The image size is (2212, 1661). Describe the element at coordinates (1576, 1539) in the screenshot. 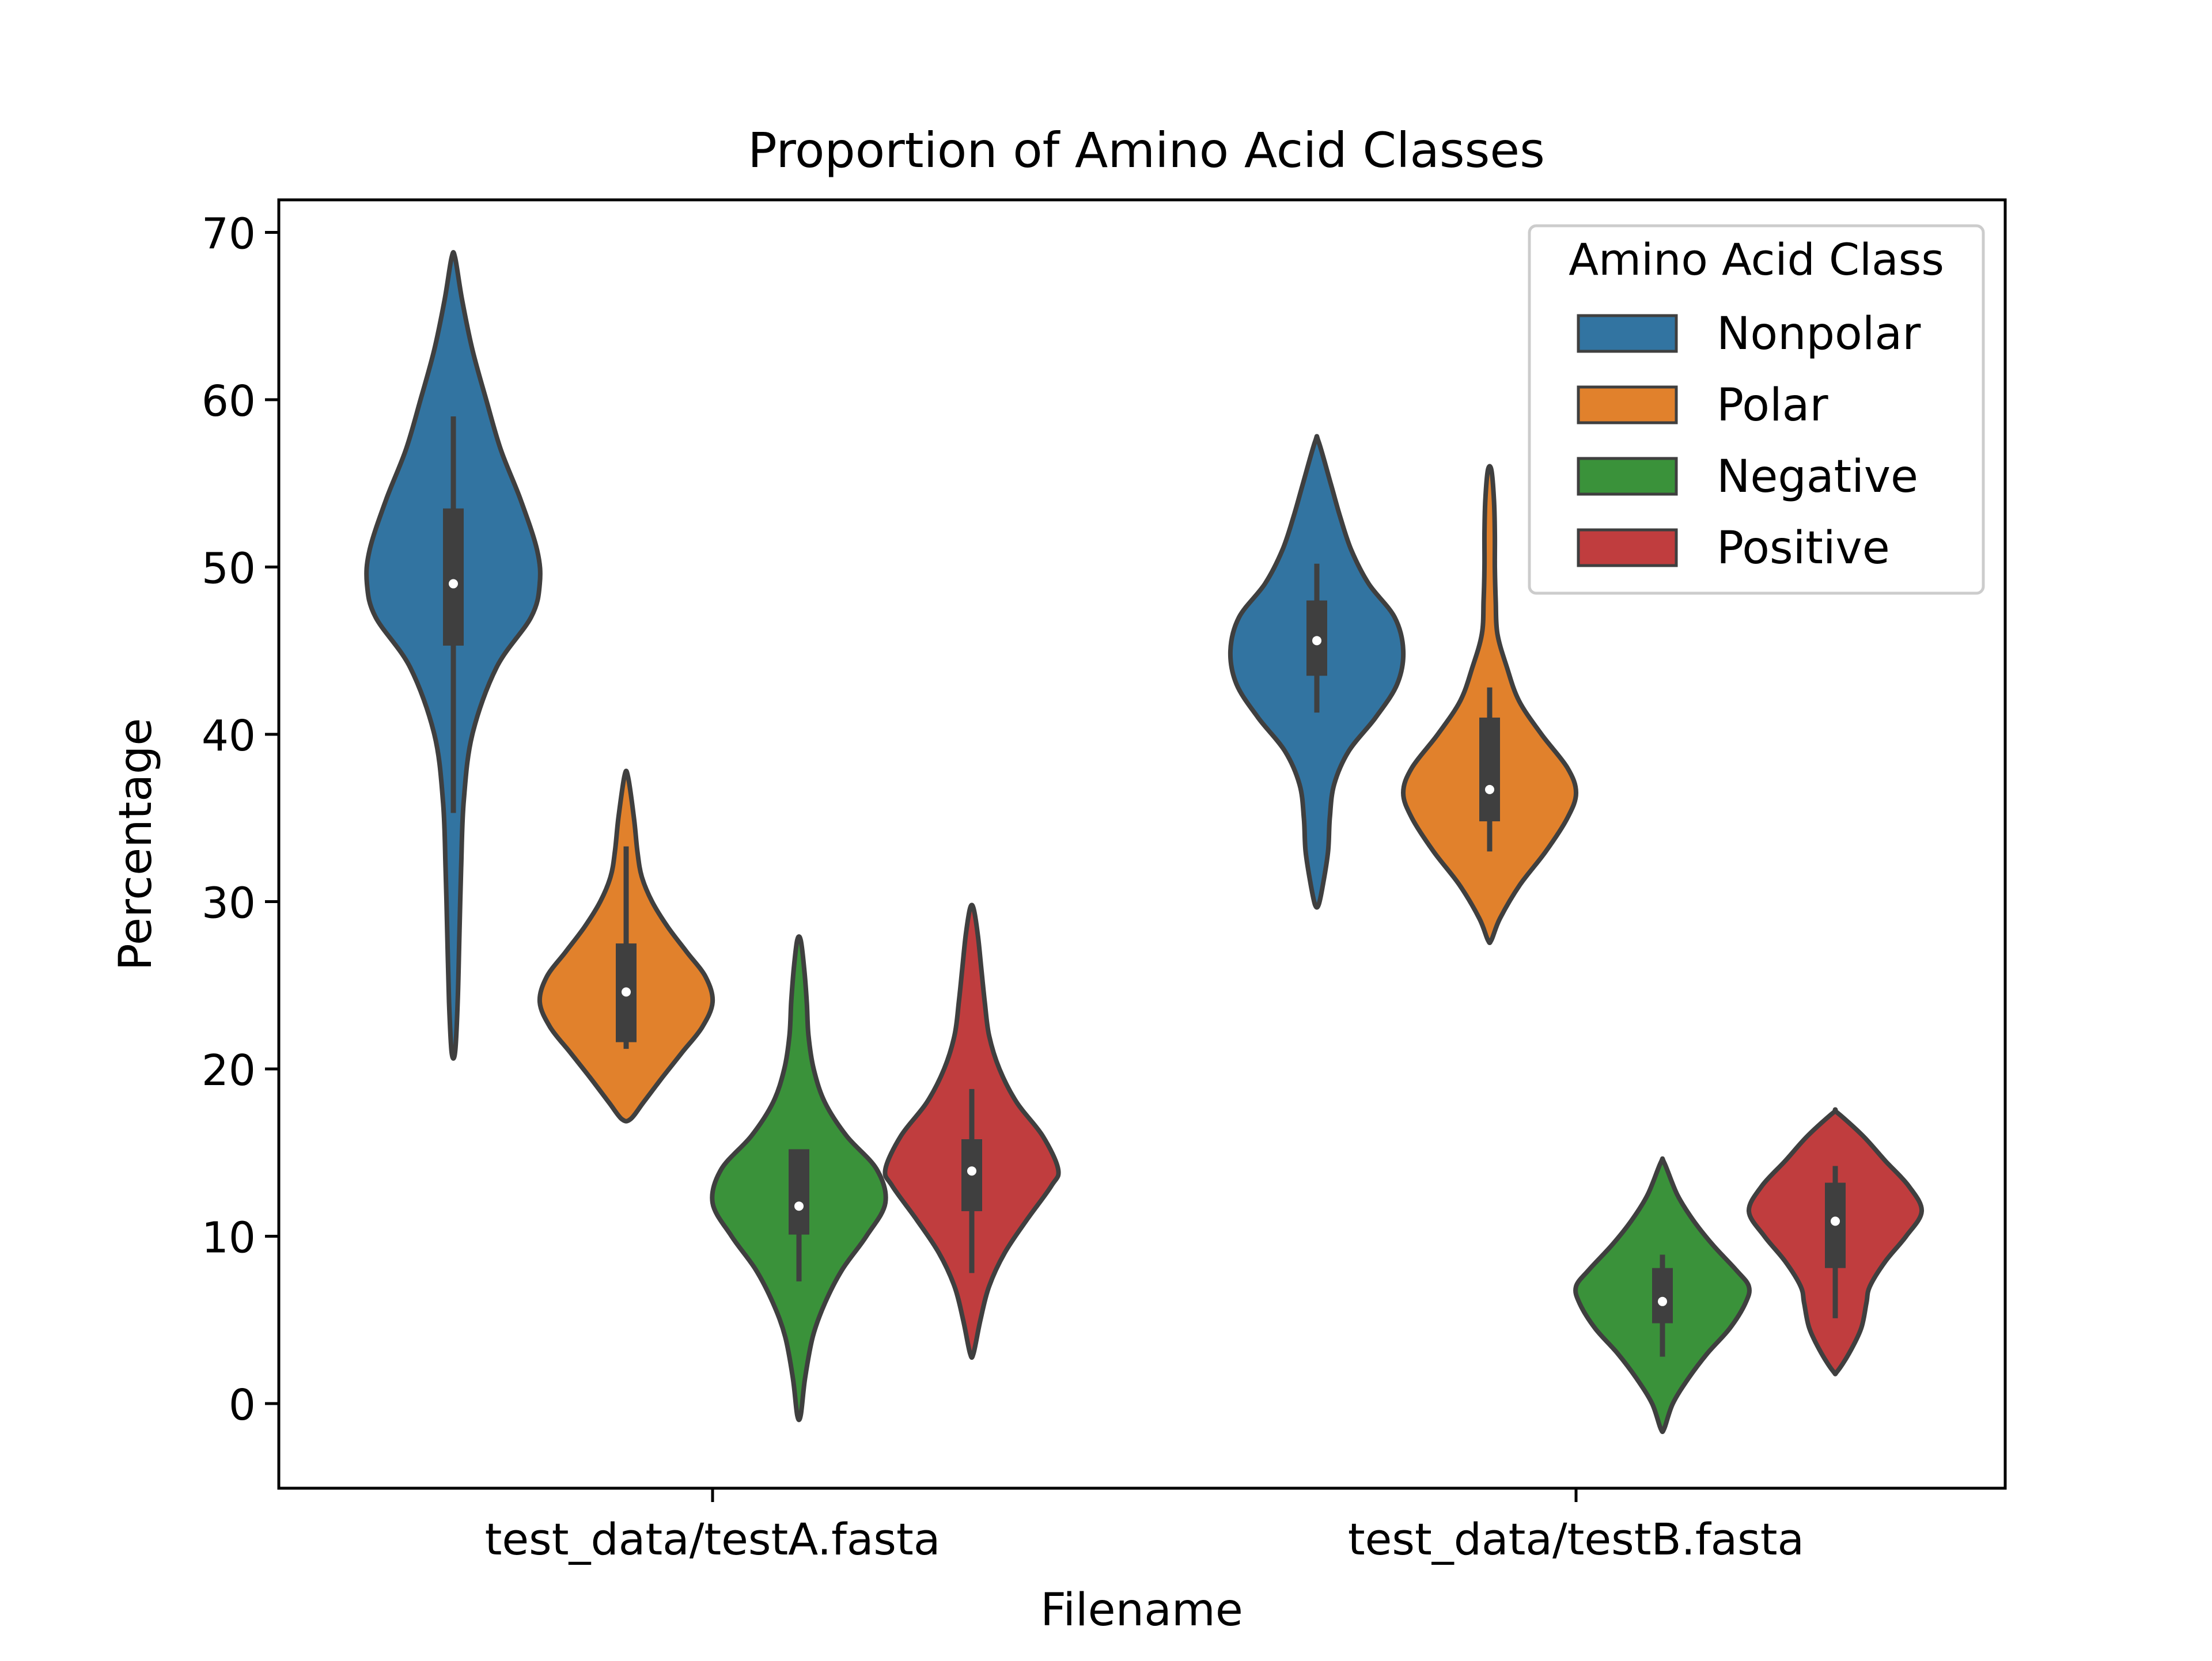

I see `x-tick-label: test_data/testB.fasta` at that location.